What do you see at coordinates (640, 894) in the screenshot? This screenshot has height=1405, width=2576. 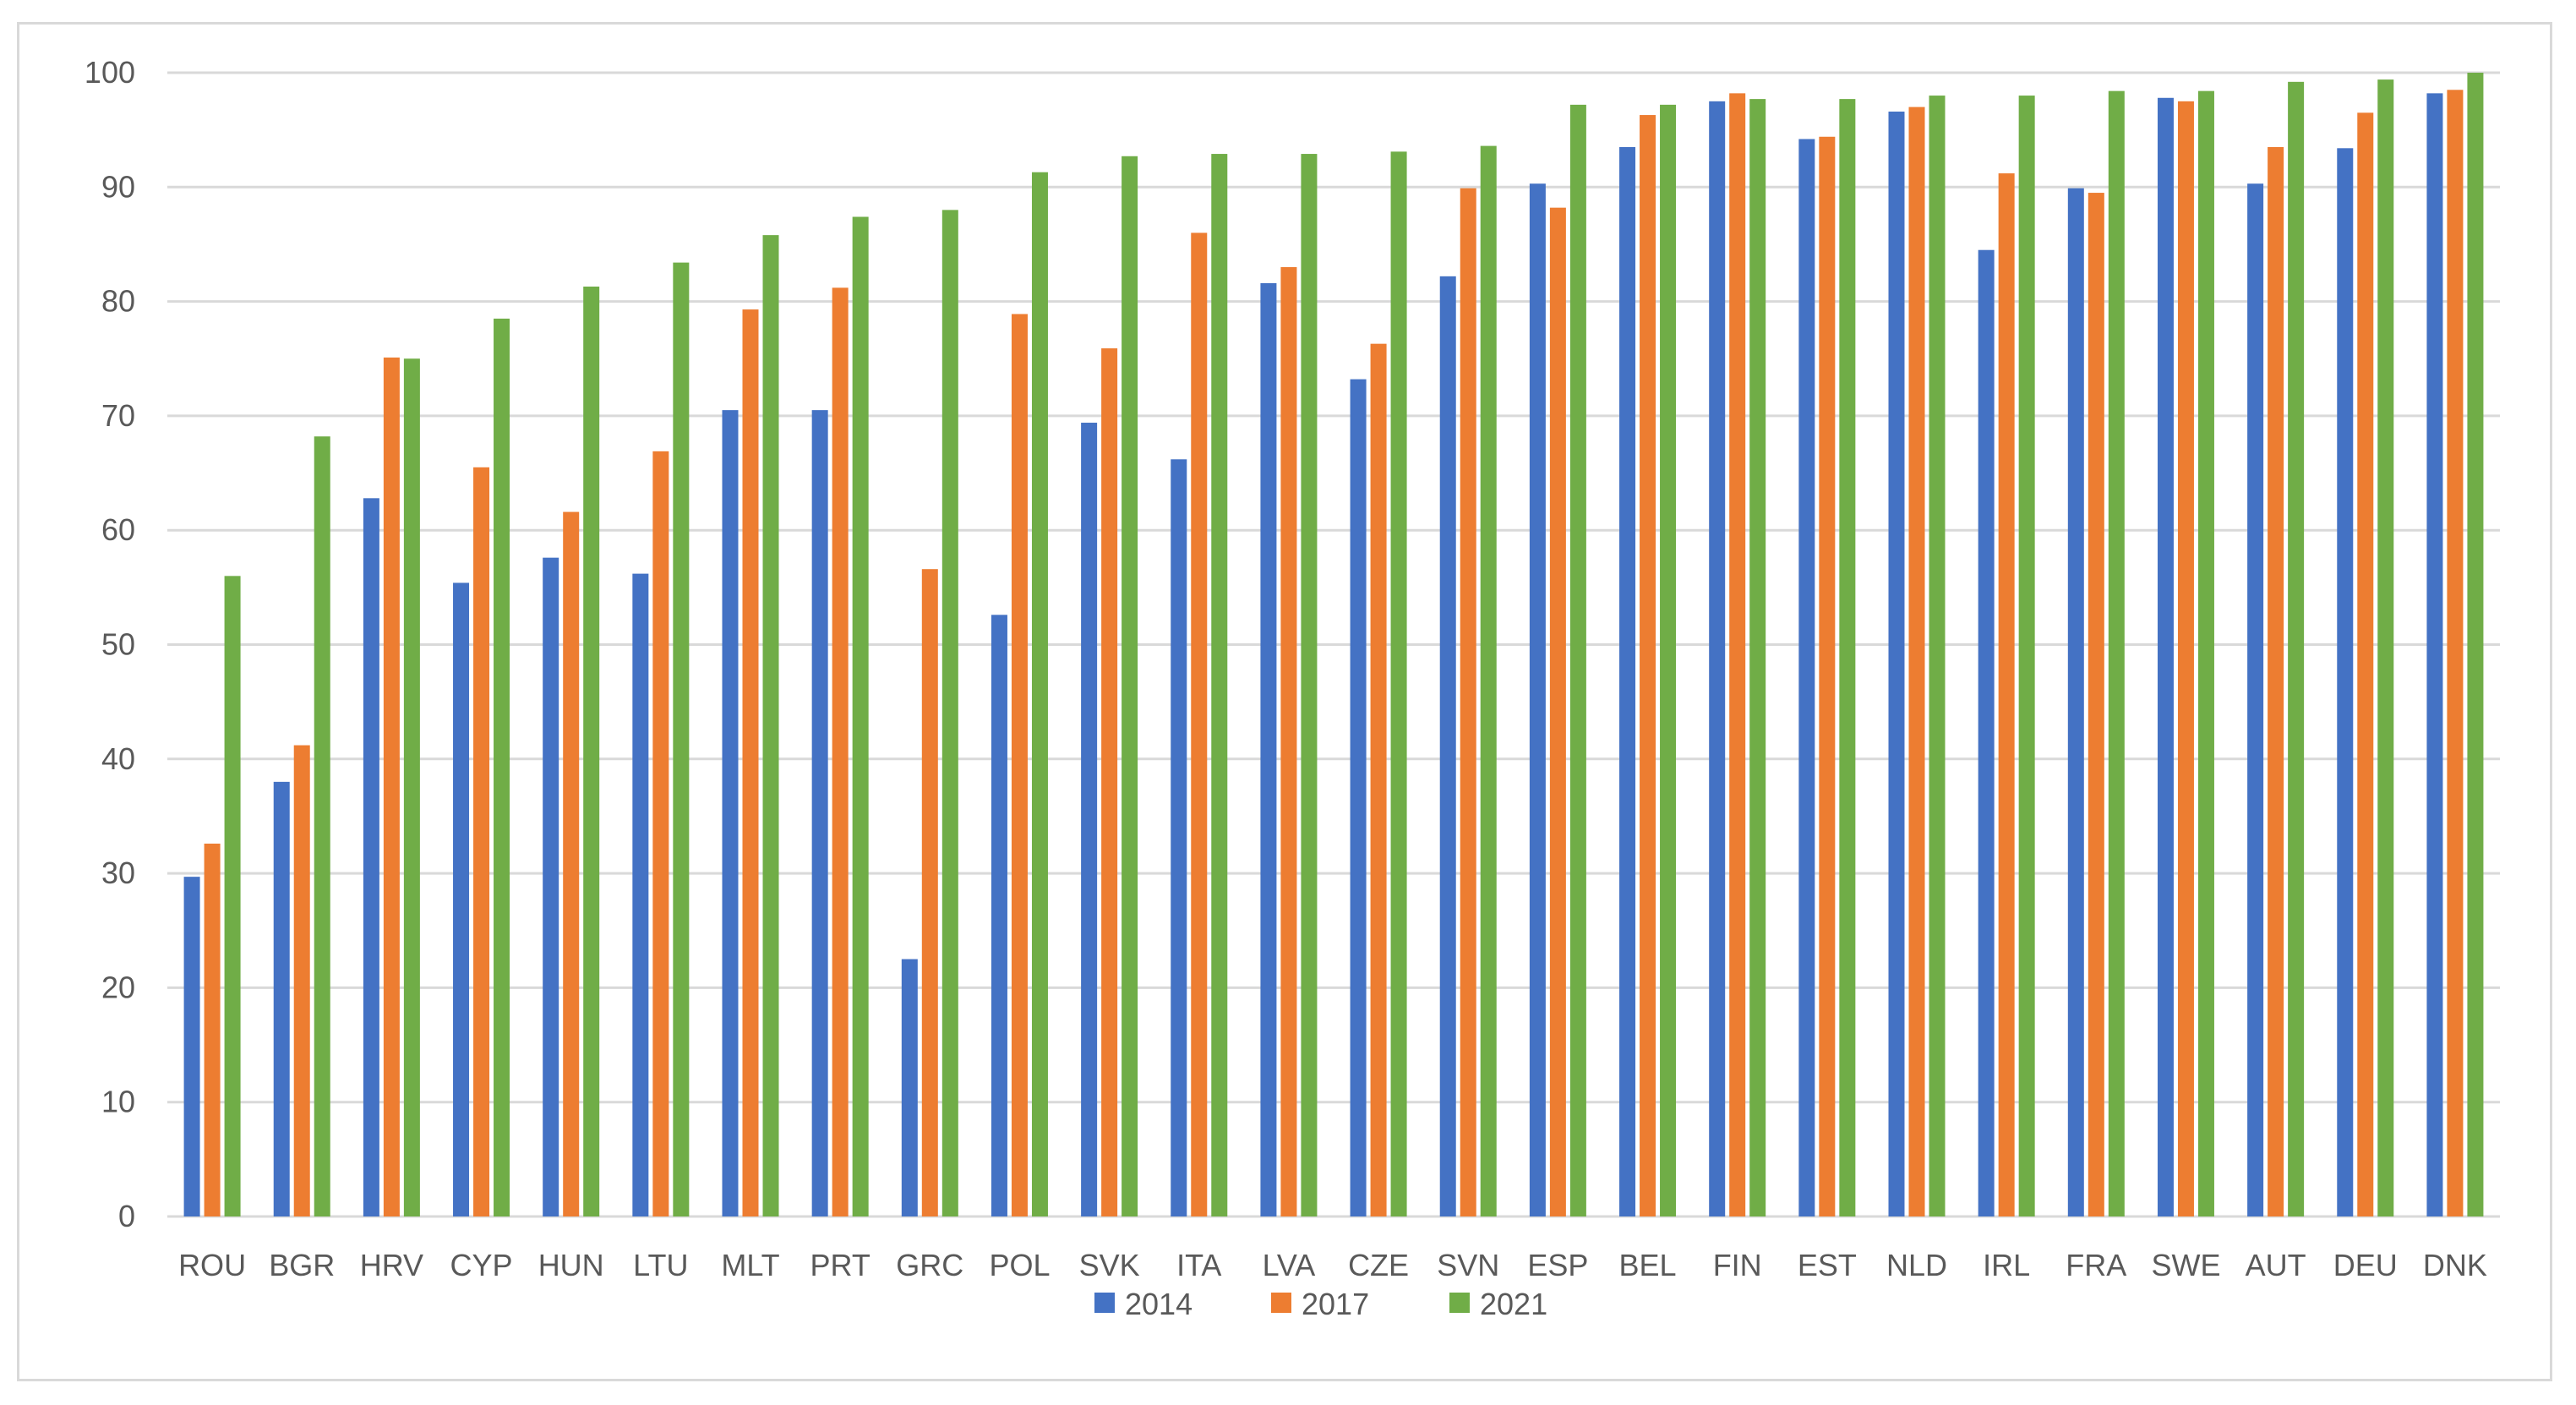 I see `bar-2014-LTU` at bounding box center [640, 894].